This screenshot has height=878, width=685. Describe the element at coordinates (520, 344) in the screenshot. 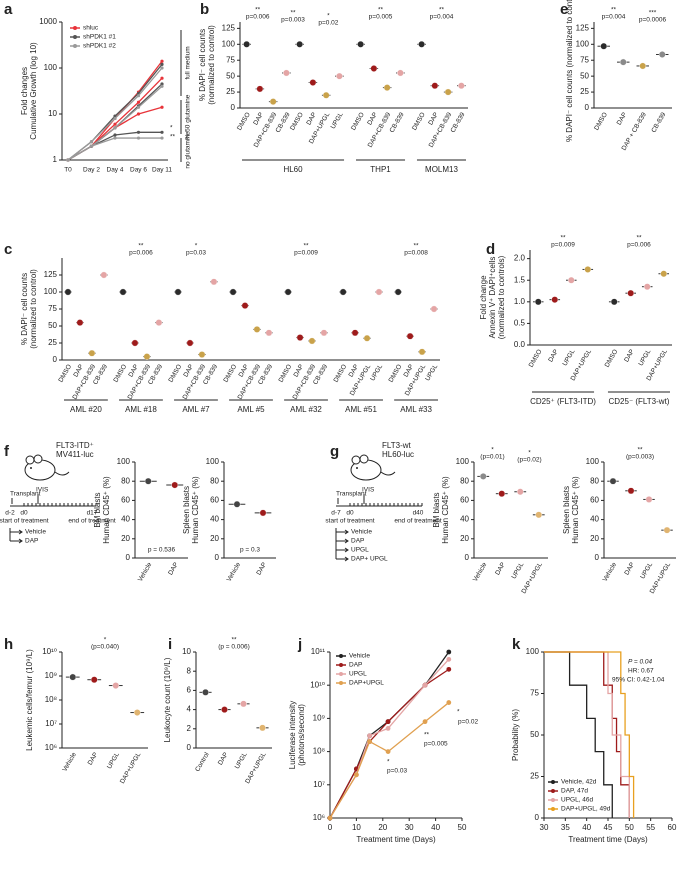

I see `y-tick-label: 0.0` at that location.